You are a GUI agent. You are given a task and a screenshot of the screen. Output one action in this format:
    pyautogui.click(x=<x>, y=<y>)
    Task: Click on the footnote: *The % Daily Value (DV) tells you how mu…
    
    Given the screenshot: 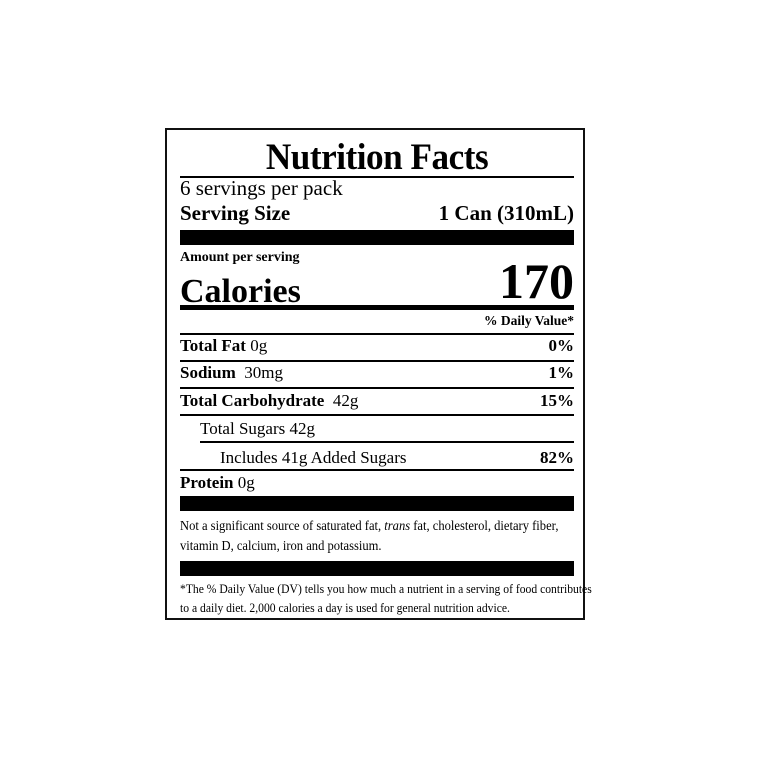 What is the action you would take?
    pyautogui.click(x=386, y=598)
    